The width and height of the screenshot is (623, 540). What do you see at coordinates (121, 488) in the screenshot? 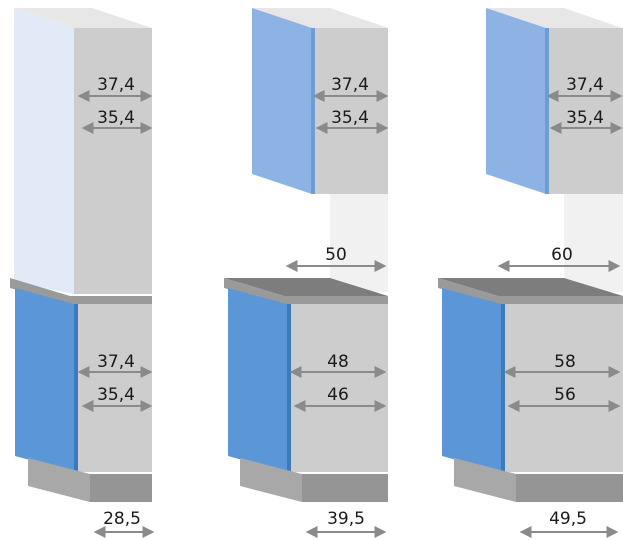
I see `tall-cabinet-plinth-side` at bounding box center [121, 488].